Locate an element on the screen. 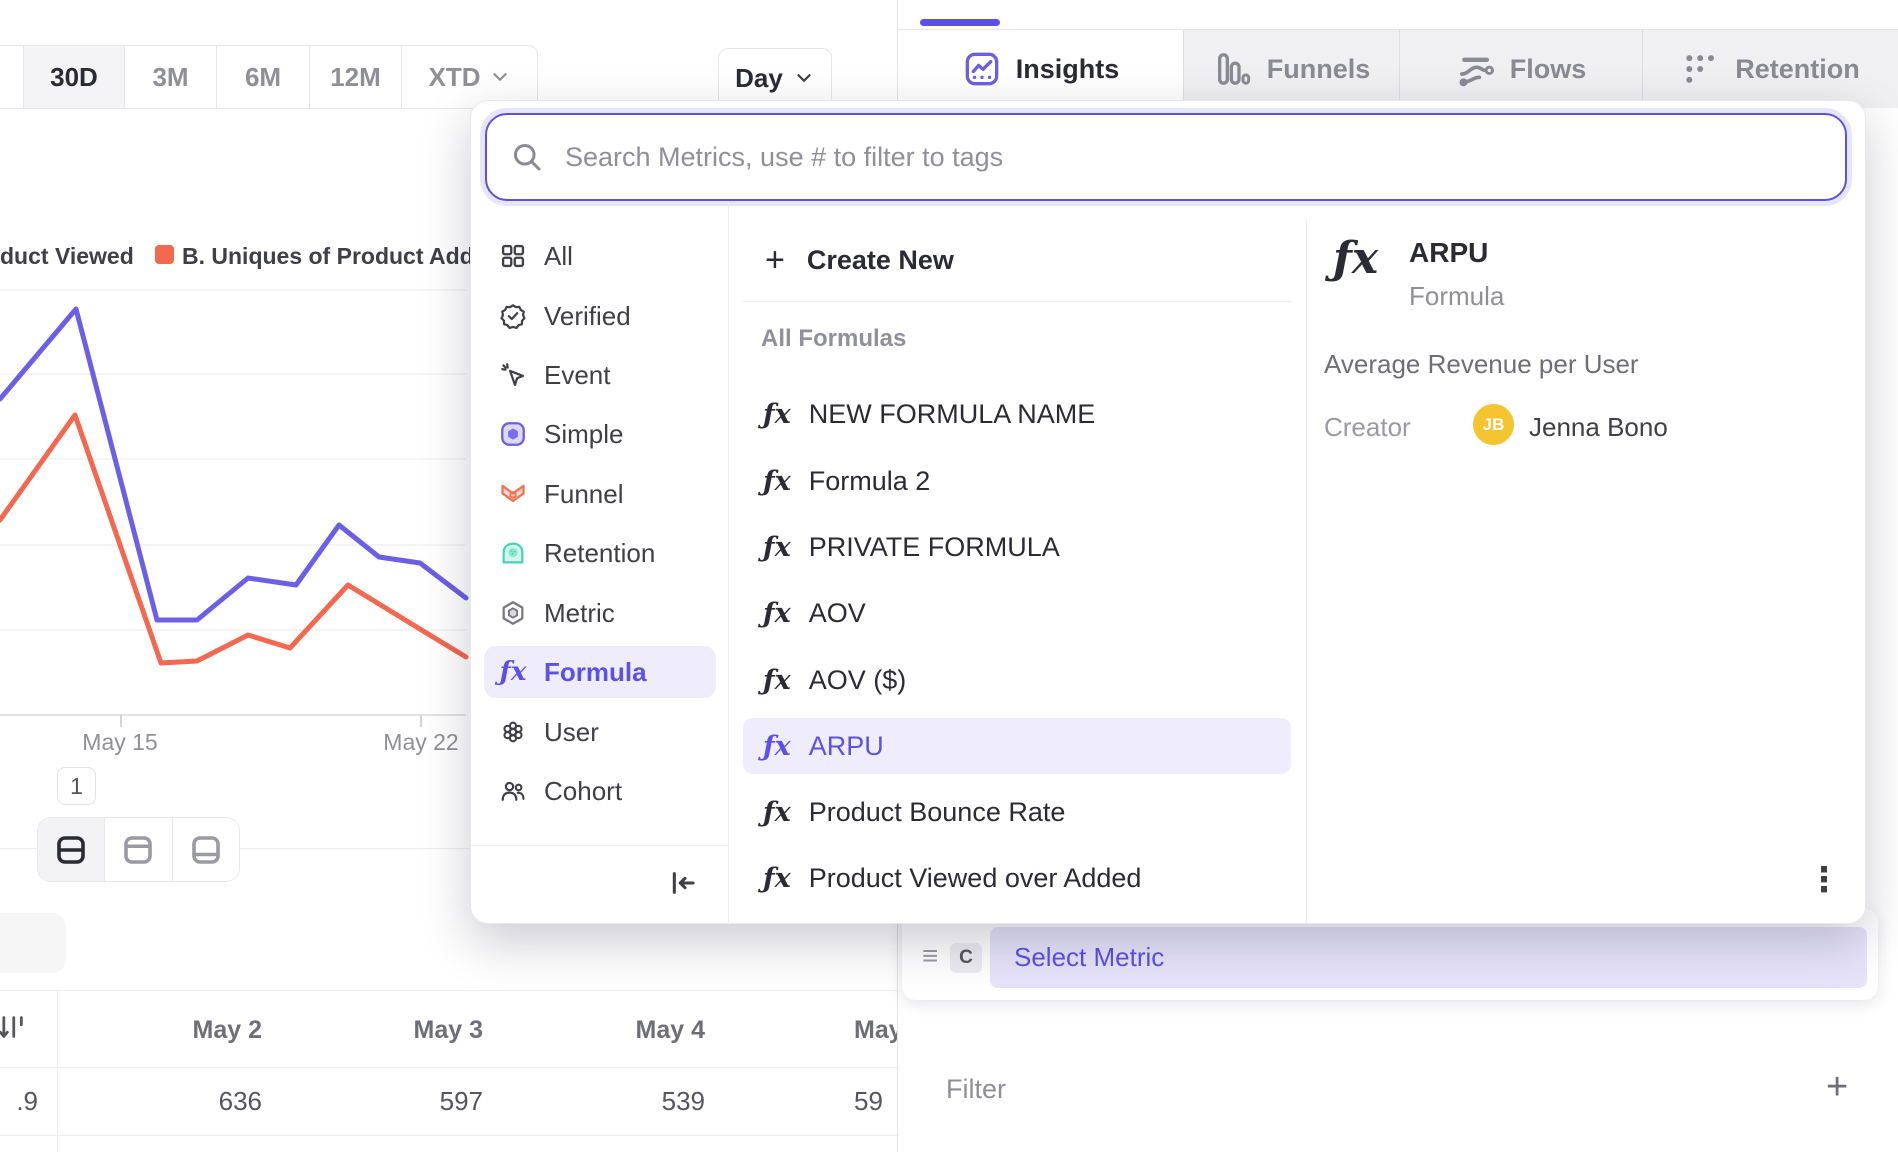  table-cell: 59 is located at coordinates (868, 1101).